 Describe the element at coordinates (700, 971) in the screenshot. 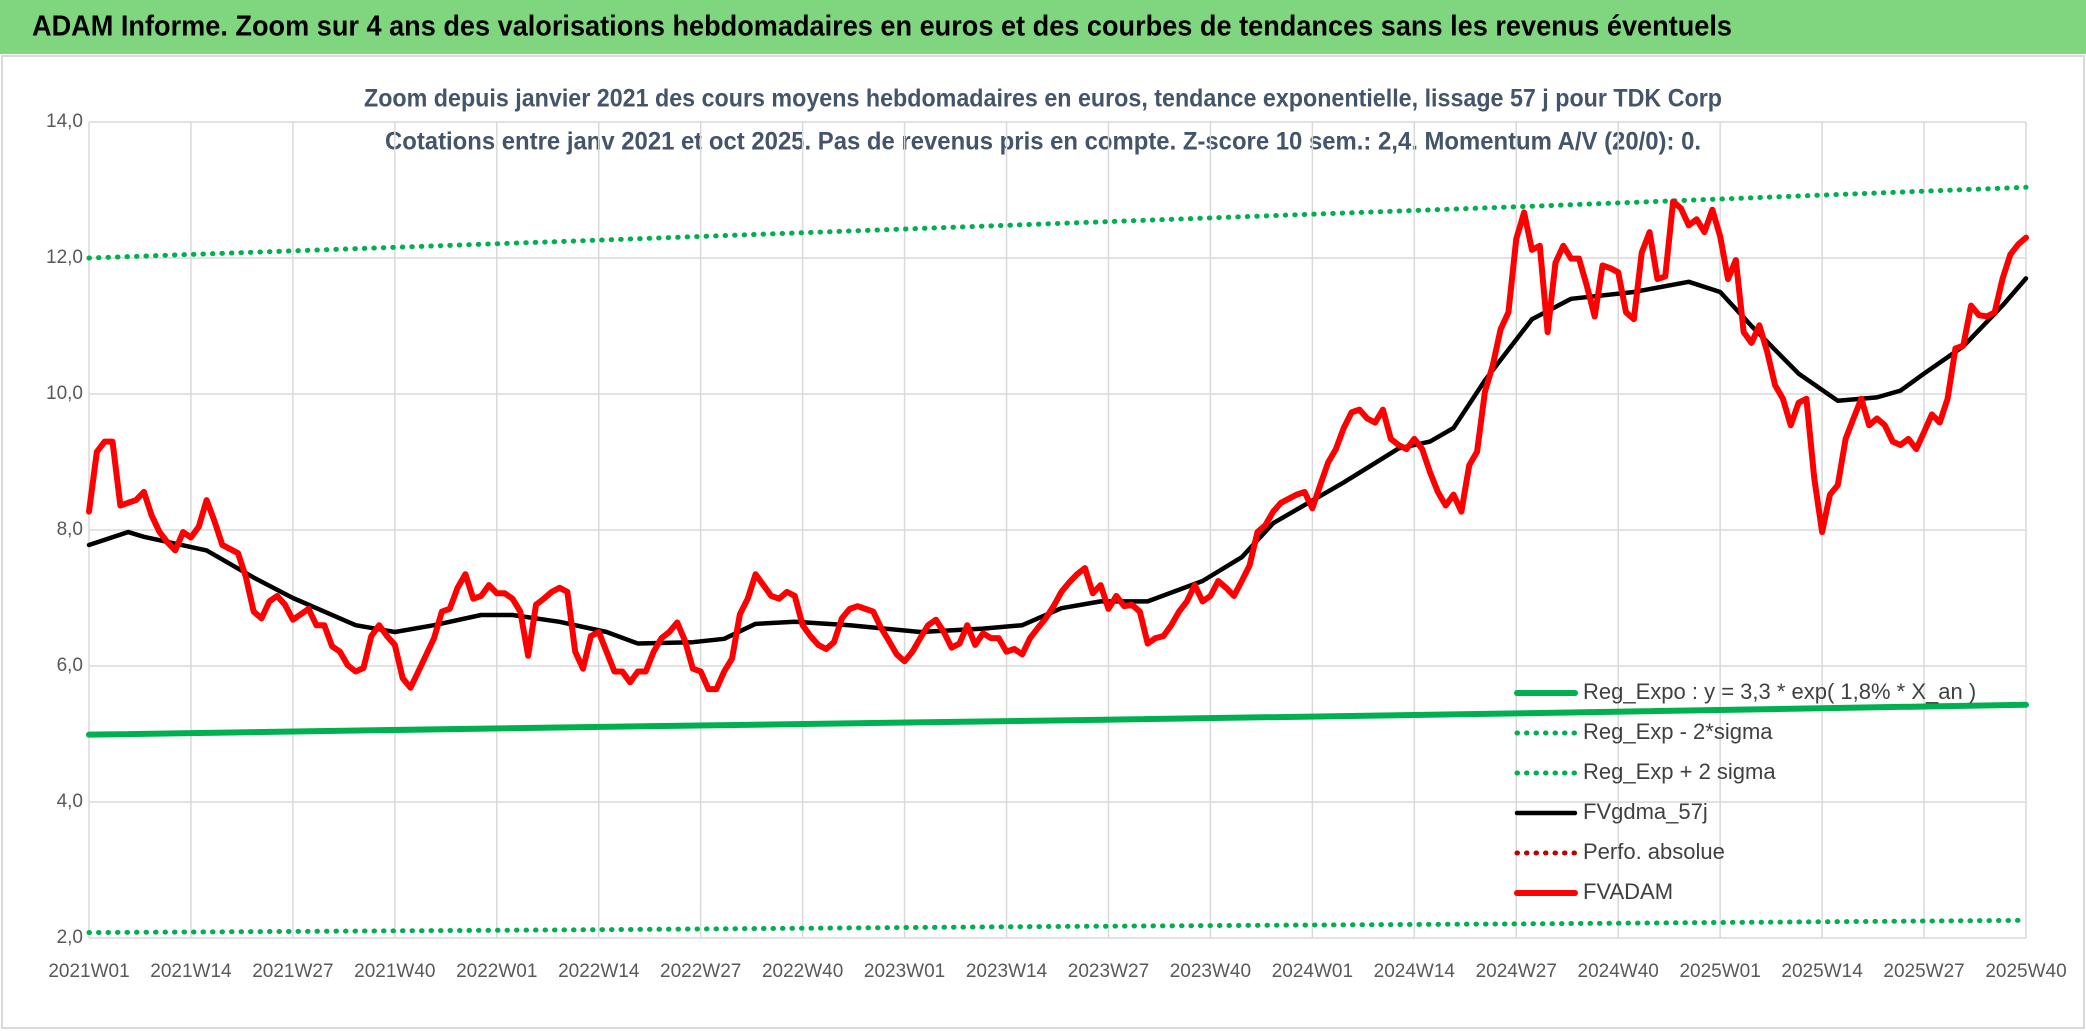

I see `x-tick-label: 2022W27` at that location.